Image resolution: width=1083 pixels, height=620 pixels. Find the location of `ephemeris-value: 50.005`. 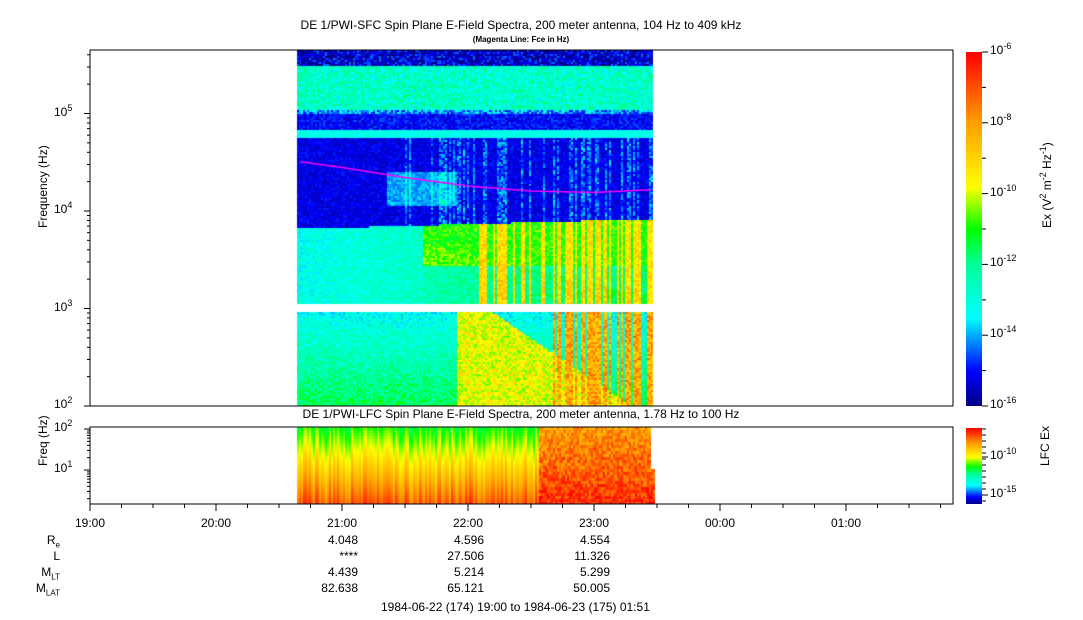

ephemeris-value: 50.005 is located at coordinates (591, 588).